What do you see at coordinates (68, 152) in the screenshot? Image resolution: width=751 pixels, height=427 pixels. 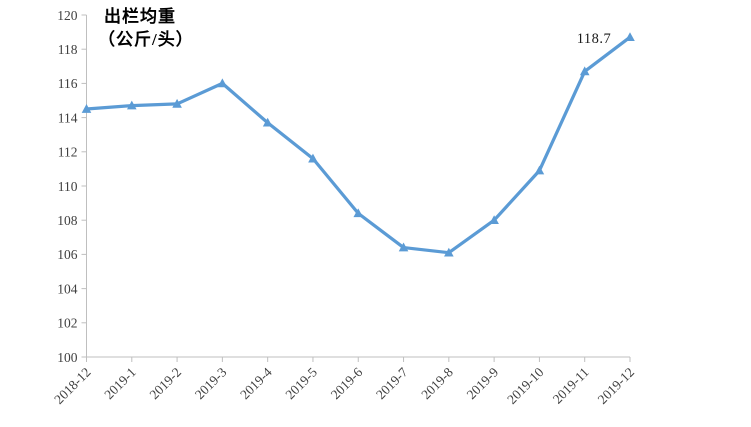 I see `y-axis-tick-label: 112` at bounding box center [68, 152].